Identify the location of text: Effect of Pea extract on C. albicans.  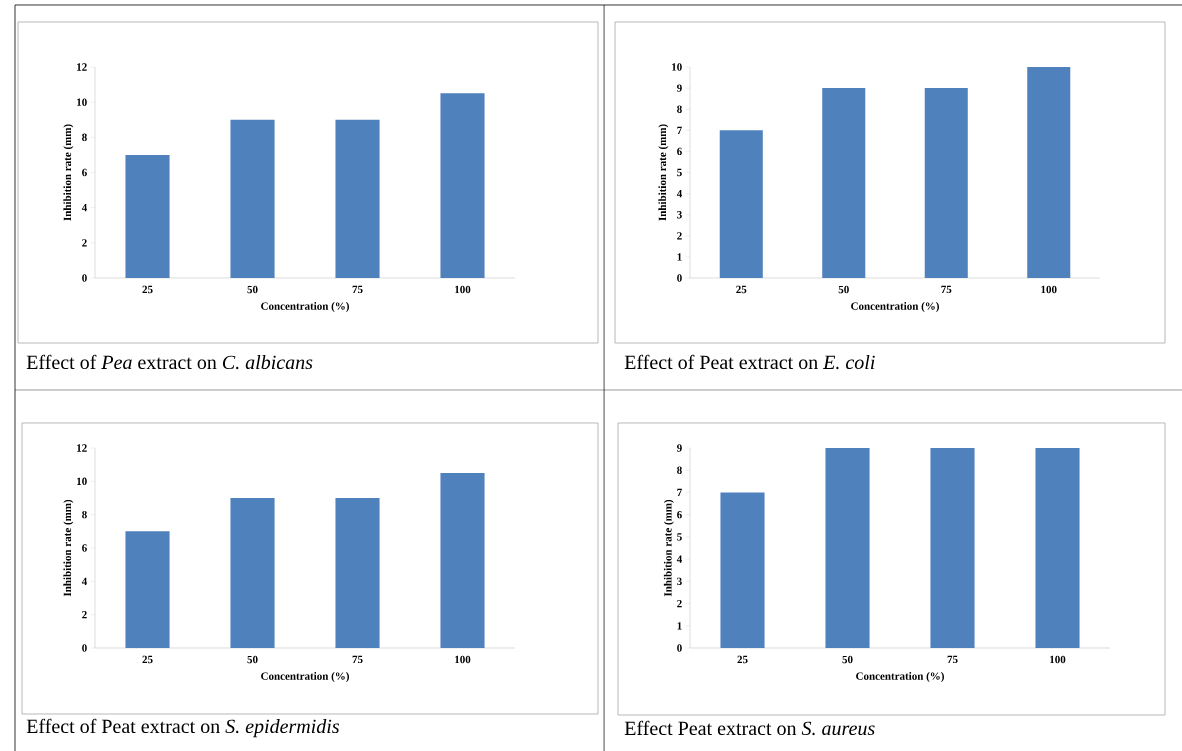
(169, 362).